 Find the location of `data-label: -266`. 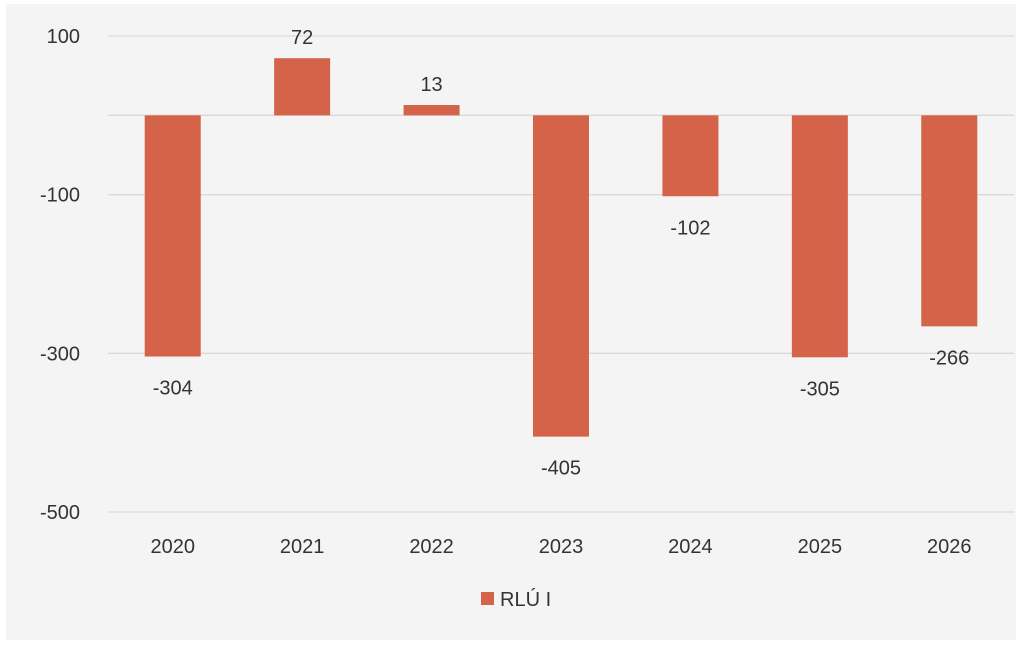

data-label: -266 is located at coordinates (949, 358).